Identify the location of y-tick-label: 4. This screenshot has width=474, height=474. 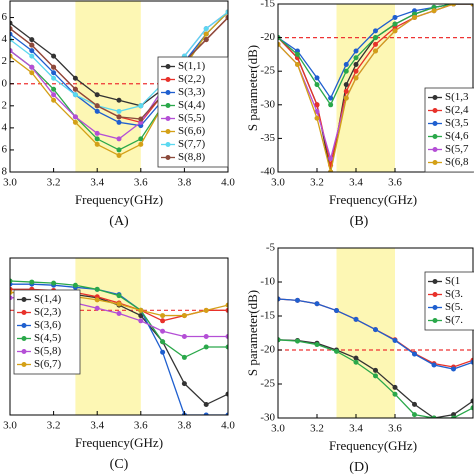
(5, 127).